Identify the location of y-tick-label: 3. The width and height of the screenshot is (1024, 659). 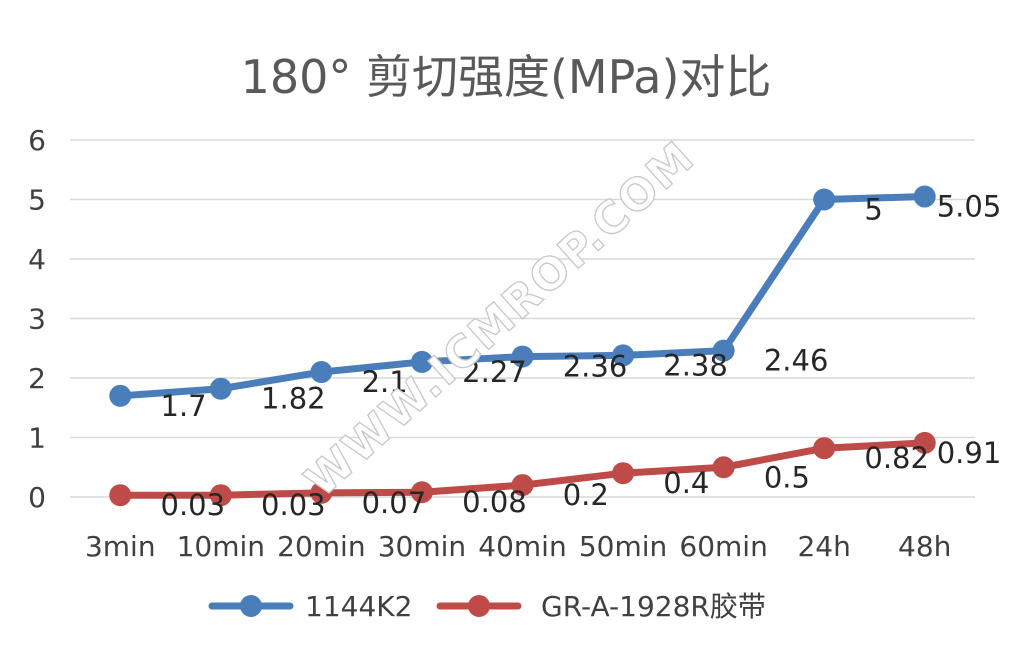
(37, 319).